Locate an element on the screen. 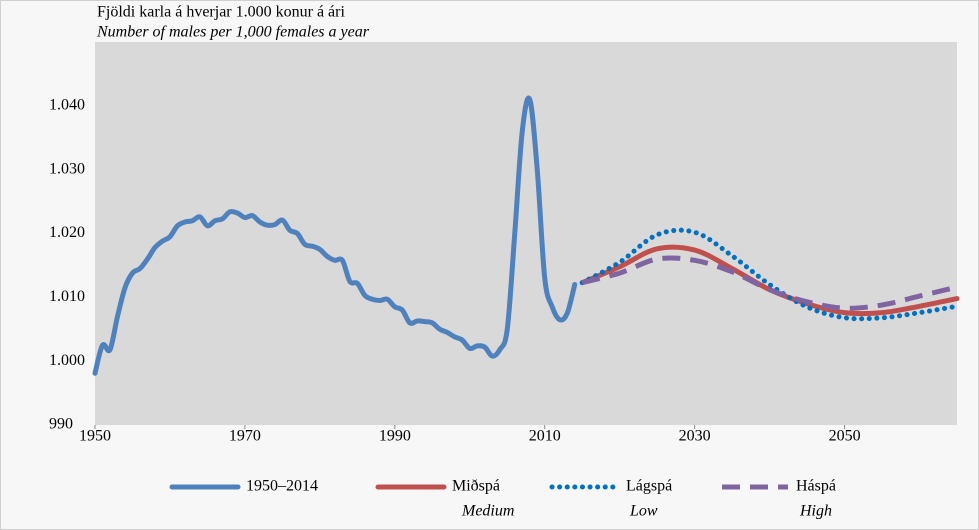 The height and width of the screenshot is (530, 979). chart-title: Fjöldi karla á hverjar 1.000 konur á ári is located at coordinates (221, 12).